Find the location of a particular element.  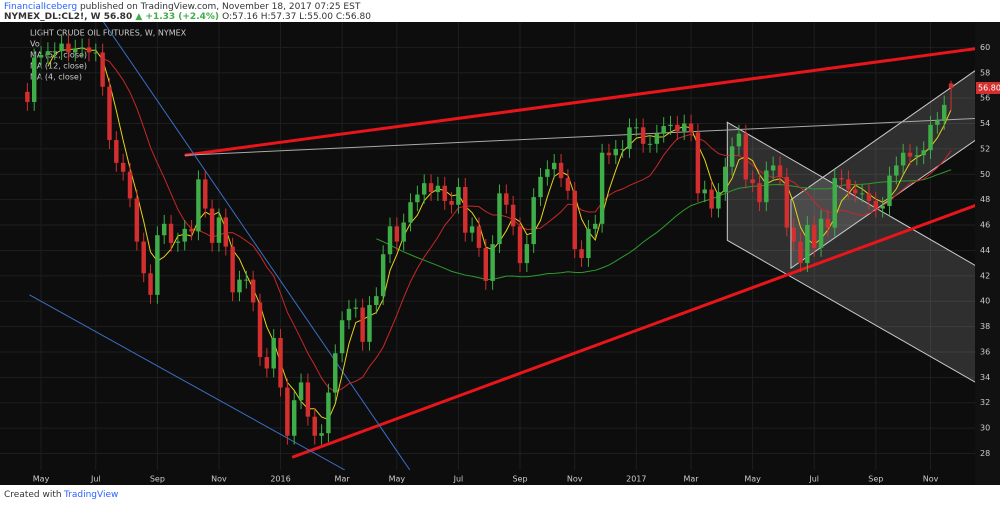

legend-volume: Vol is located at coordinates (36, 44).